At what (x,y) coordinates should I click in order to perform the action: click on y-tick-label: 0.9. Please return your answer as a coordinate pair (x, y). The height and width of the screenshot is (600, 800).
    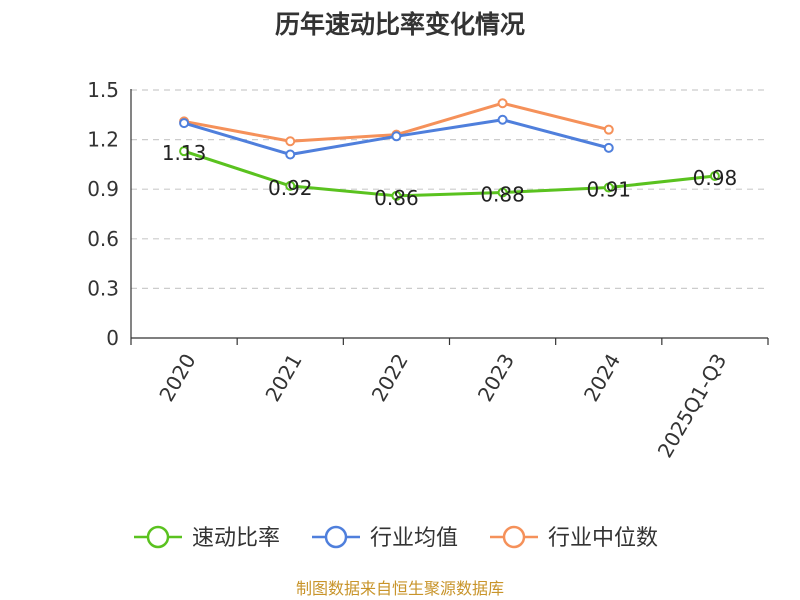
    Looking at the image, I should click on (103, 189).